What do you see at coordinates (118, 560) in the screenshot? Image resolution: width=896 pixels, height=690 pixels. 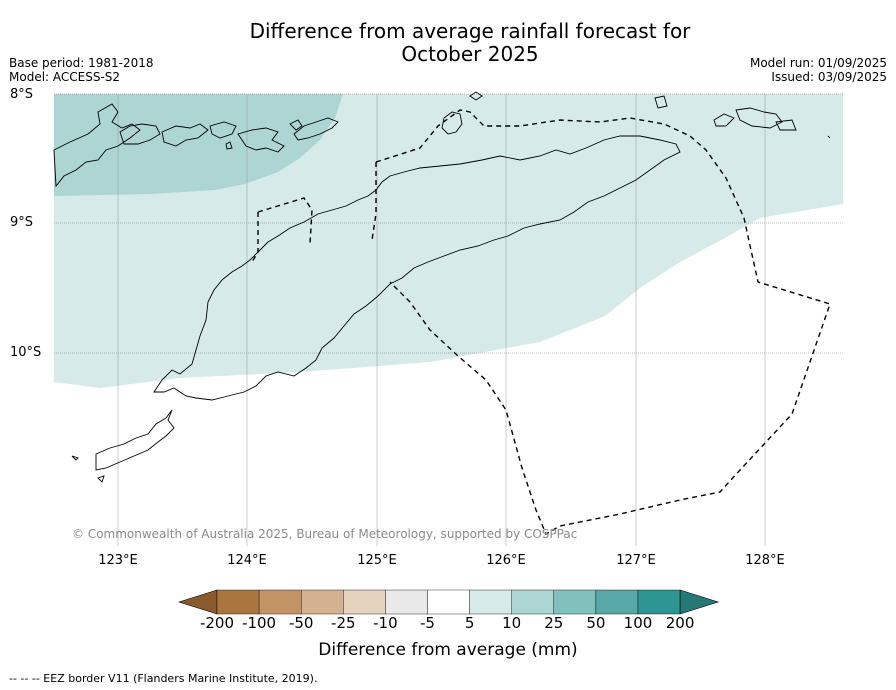 I see `lon-label-123e: 123°E` at bounding box center [118, 560].